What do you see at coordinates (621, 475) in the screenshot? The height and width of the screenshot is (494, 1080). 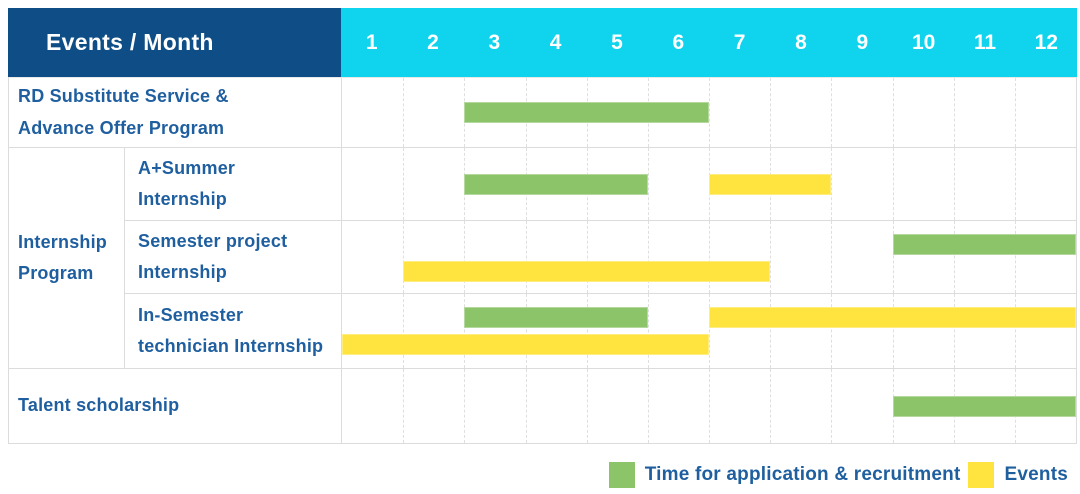 I see `legend-swatch-green` at bounding box center [621, 475].